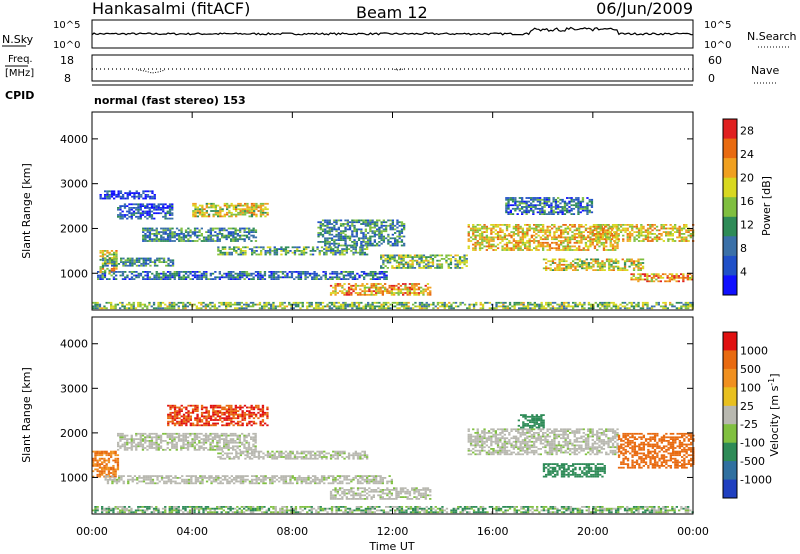 The image size is (800, 554). I want to click on freq-panel: Freq. [MHz] 18 8 60 0 Nave, so click(392, 69).